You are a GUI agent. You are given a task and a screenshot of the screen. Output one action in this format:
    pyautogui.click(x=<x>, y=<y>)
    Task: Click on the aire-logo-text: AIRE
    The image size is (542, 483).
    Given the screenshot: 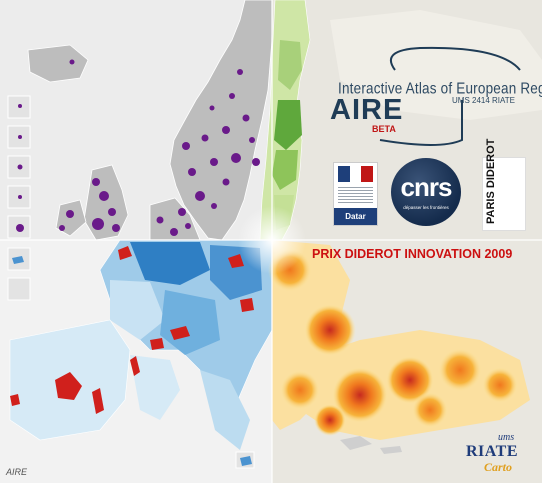 What is the action you would take?
    pyautogui.click(x=367, y=110)
    